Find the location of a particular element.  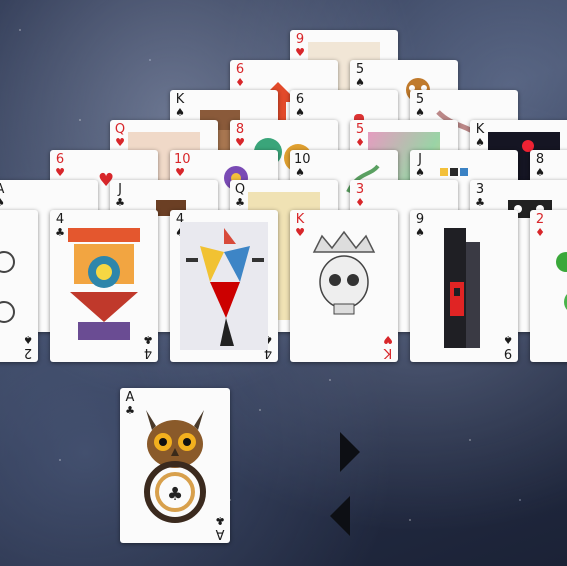

card-4-spades: 4♠ 4♠ is located at coordinates (224, 286).